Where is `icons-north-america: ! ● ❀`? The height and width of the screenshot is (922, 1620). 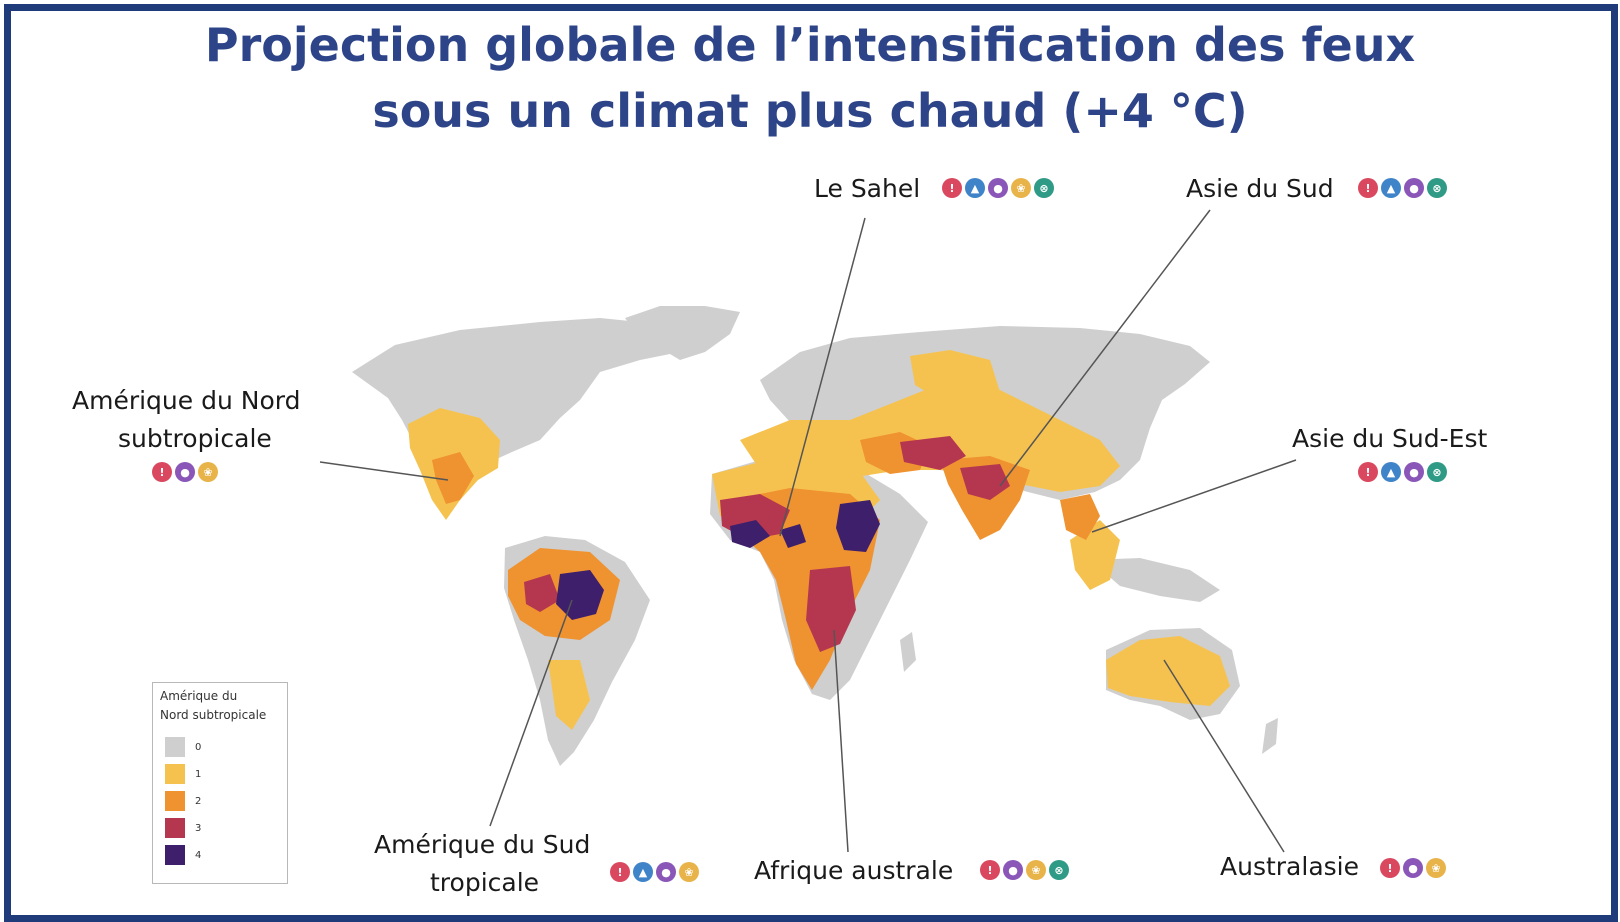
icons-north-america: ! ● ❀ is located at coordinates (185, 472).